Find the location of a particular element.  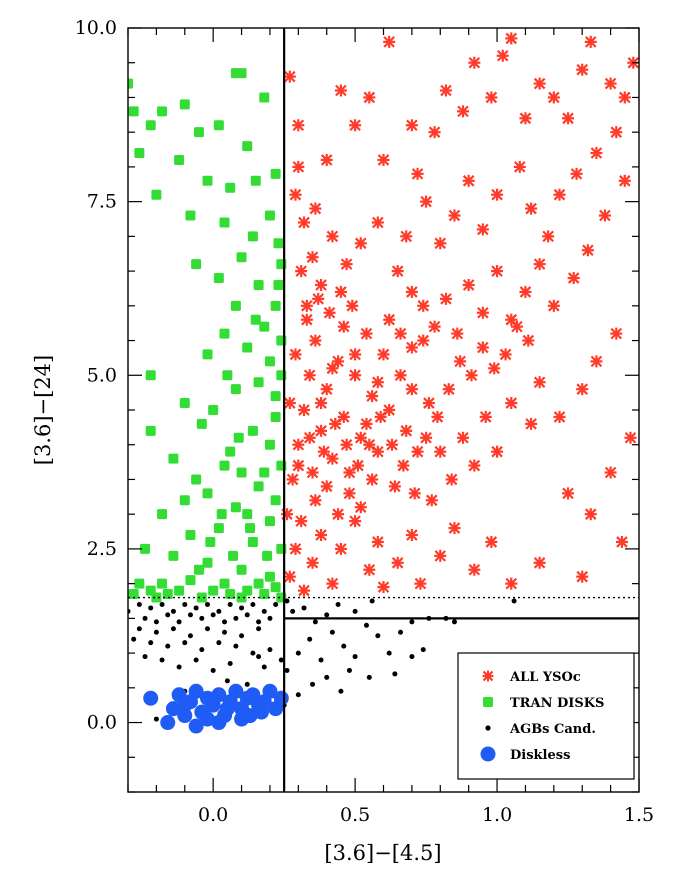

legend-agbs-cand-label: AGBs Cand. is located at coordinates (552, 729).